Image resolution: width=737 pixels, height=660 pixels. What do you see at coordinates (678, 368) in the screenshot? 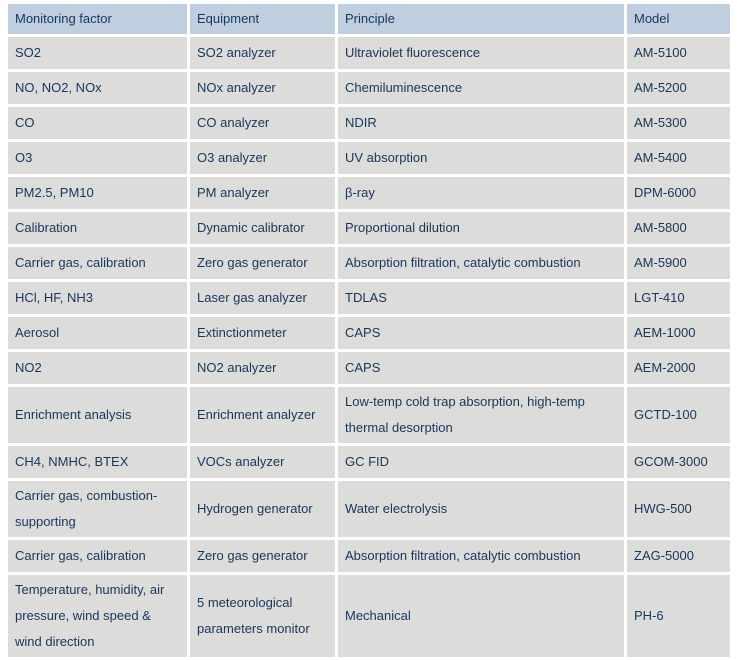
I see `model-cell: AEM-2000` at bounding box center [678, 368].